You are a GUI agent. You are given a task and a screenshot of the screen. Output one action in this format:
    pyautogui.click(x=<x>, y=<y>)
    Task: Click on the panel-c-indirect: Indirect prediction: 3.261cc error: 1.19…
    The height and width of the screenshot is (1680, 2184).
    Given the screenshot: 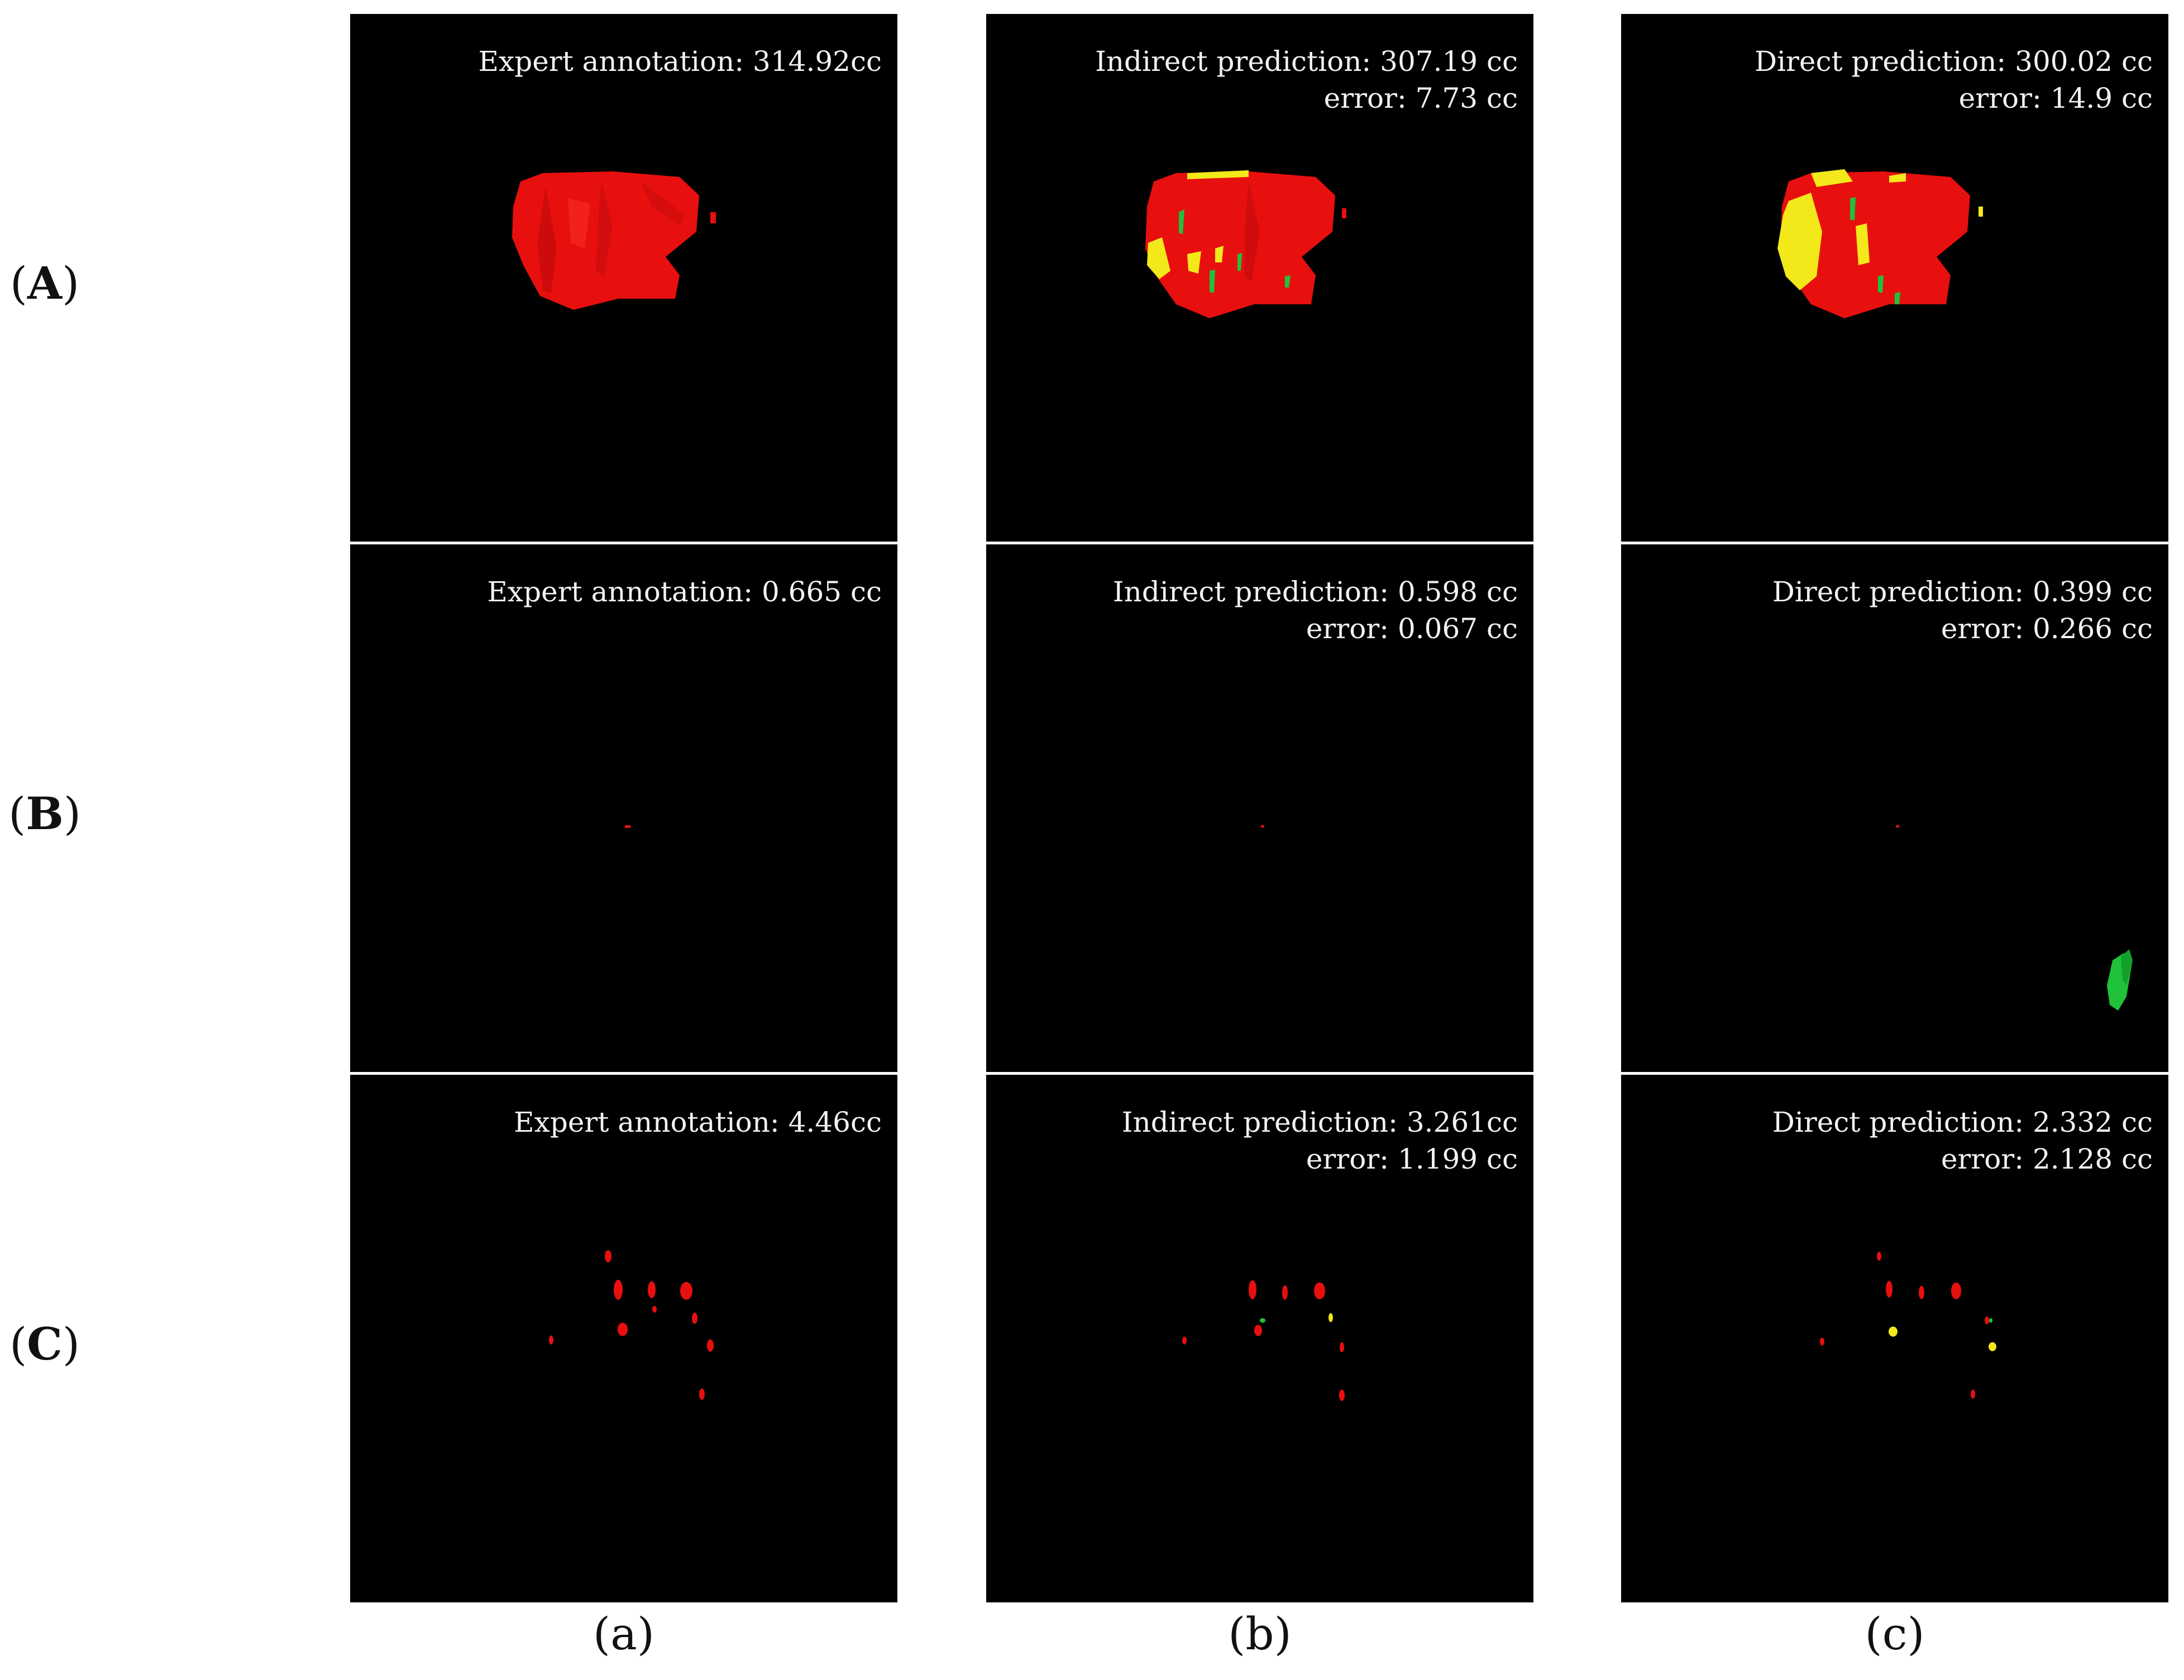 What is the action you would take?
    pyautogui.click(x=1259, y=1338)
    